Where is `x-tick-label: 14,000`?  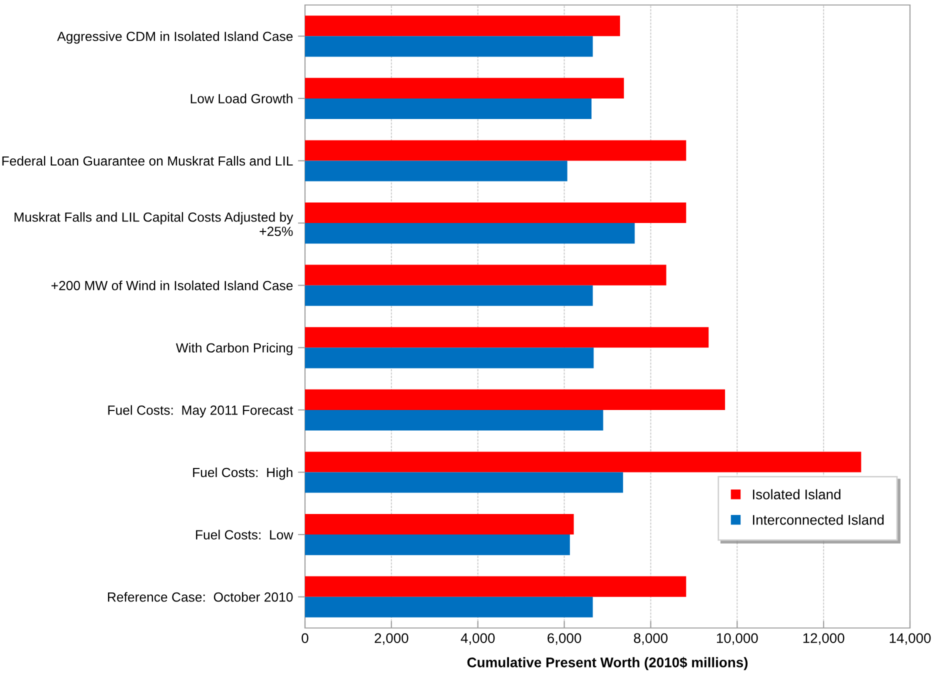
x-tick-label: 14,000 is located at coordinates (910, 639).